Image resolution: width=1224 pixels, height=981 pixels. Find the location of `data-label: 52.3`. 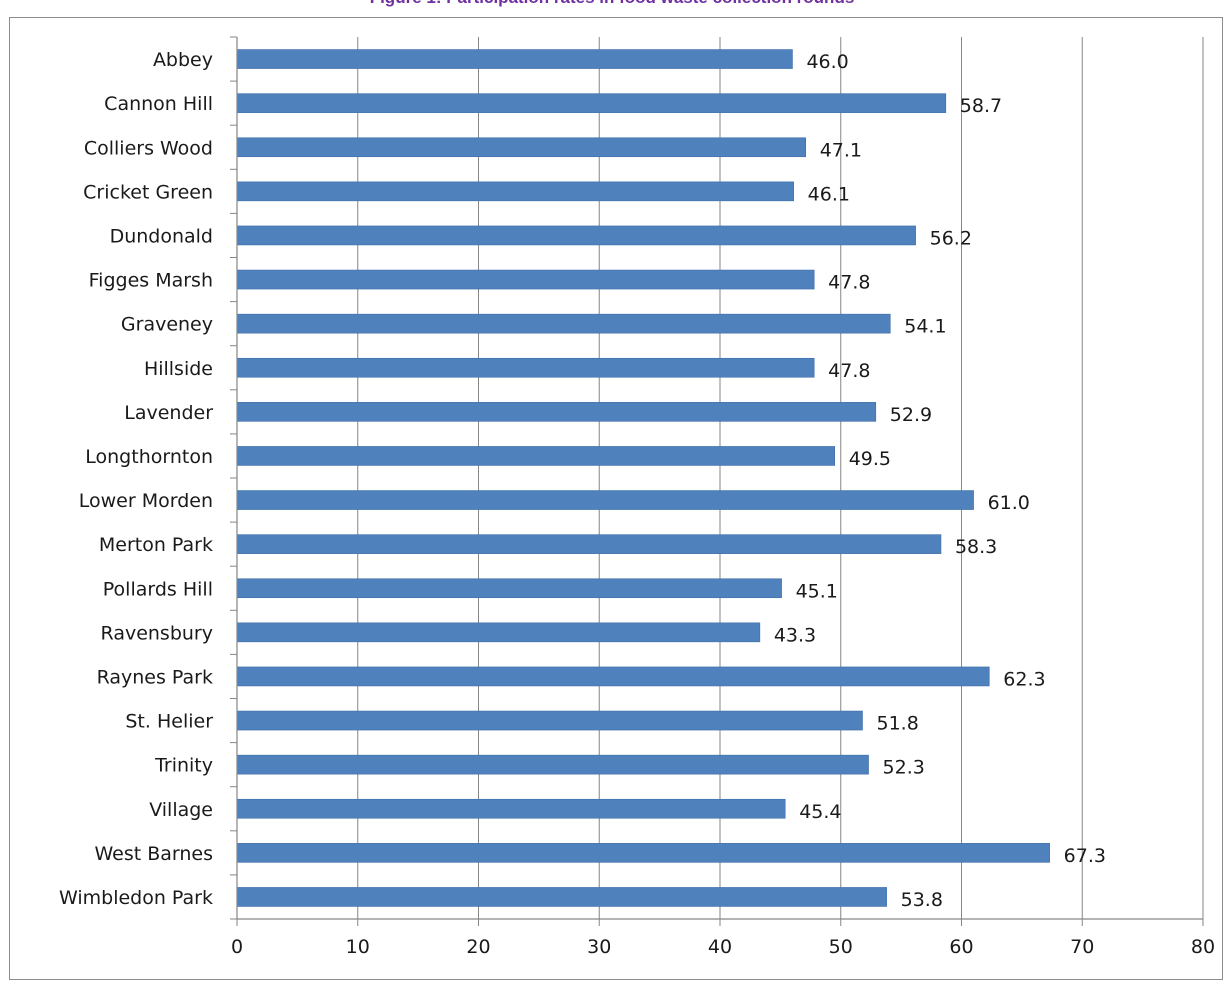

data-label: 52.3 is located at coordinates (904, 768).